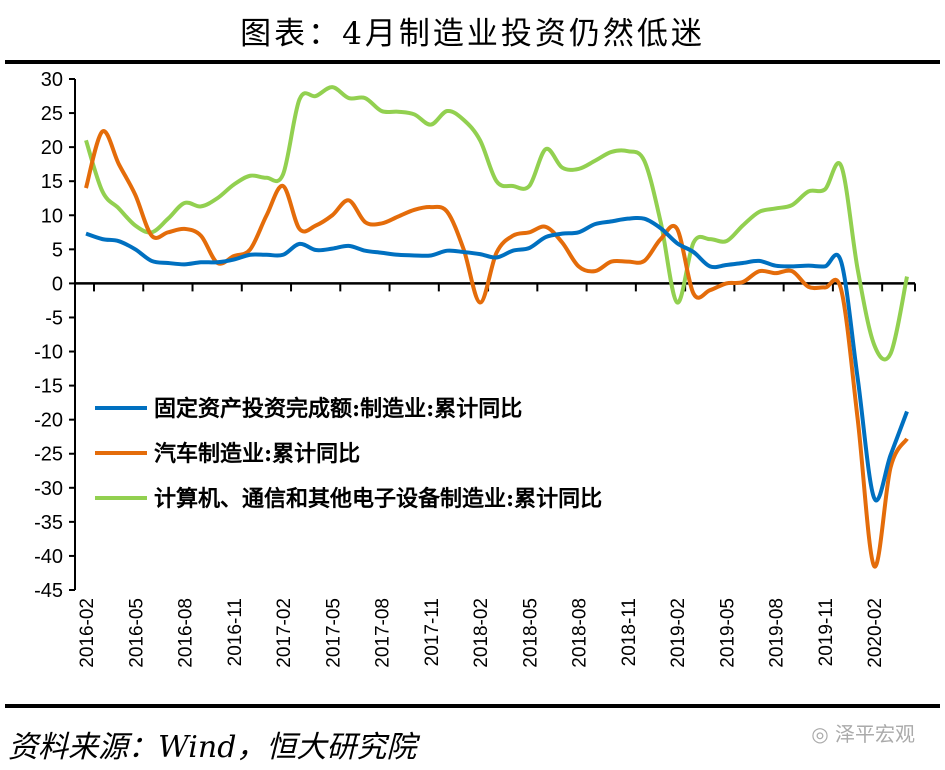 This screenshot has height=770, width=945. What do you see at coordinates (48, 557) in the screenshot?
I see `y-tick-label: -40` at bounding box center [48, 557].